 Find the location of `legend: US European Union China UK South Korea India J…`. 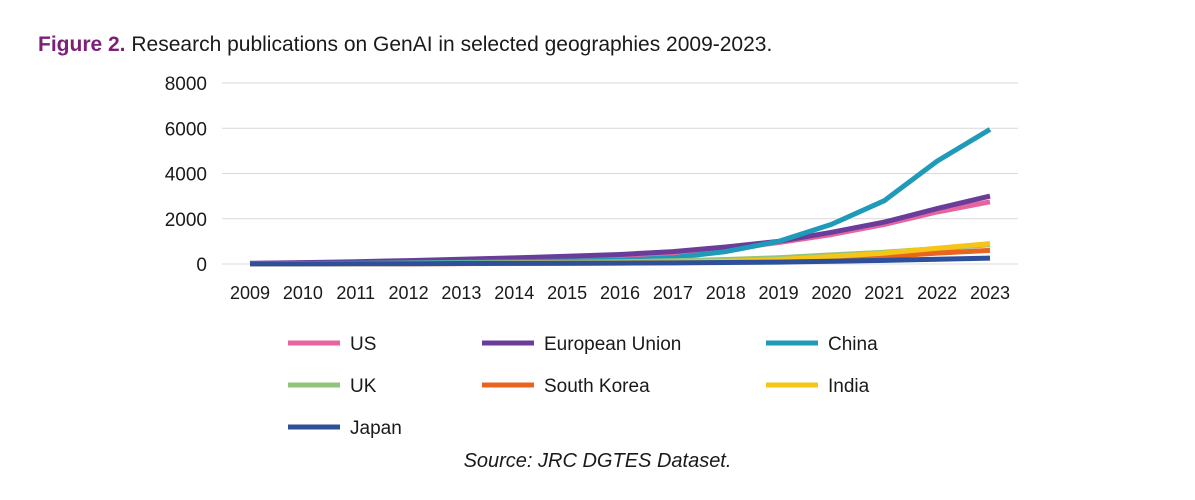

legend: US European Union China UK South Korea India J… is located at coordinates (583, 386).